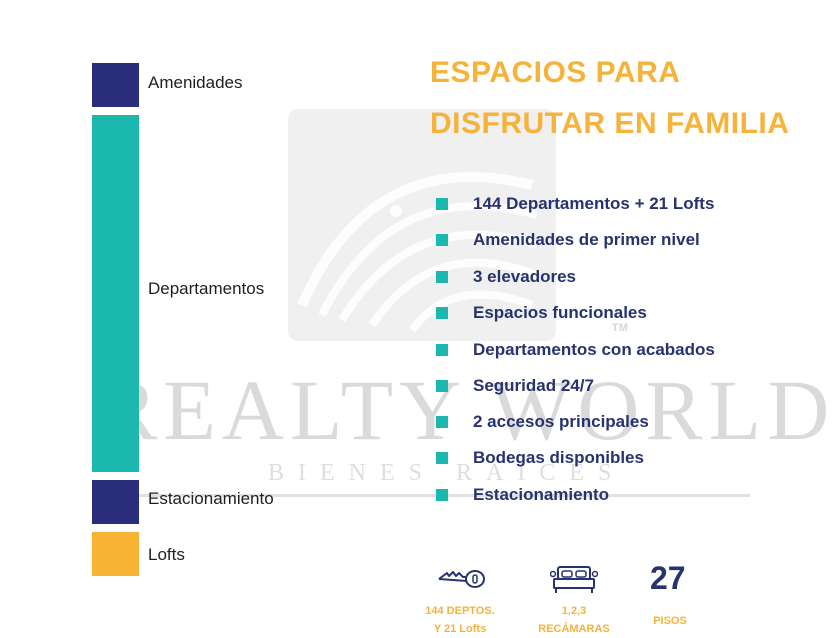  I want to click on stat-pisos-label: PISOS, so click(670, 621).